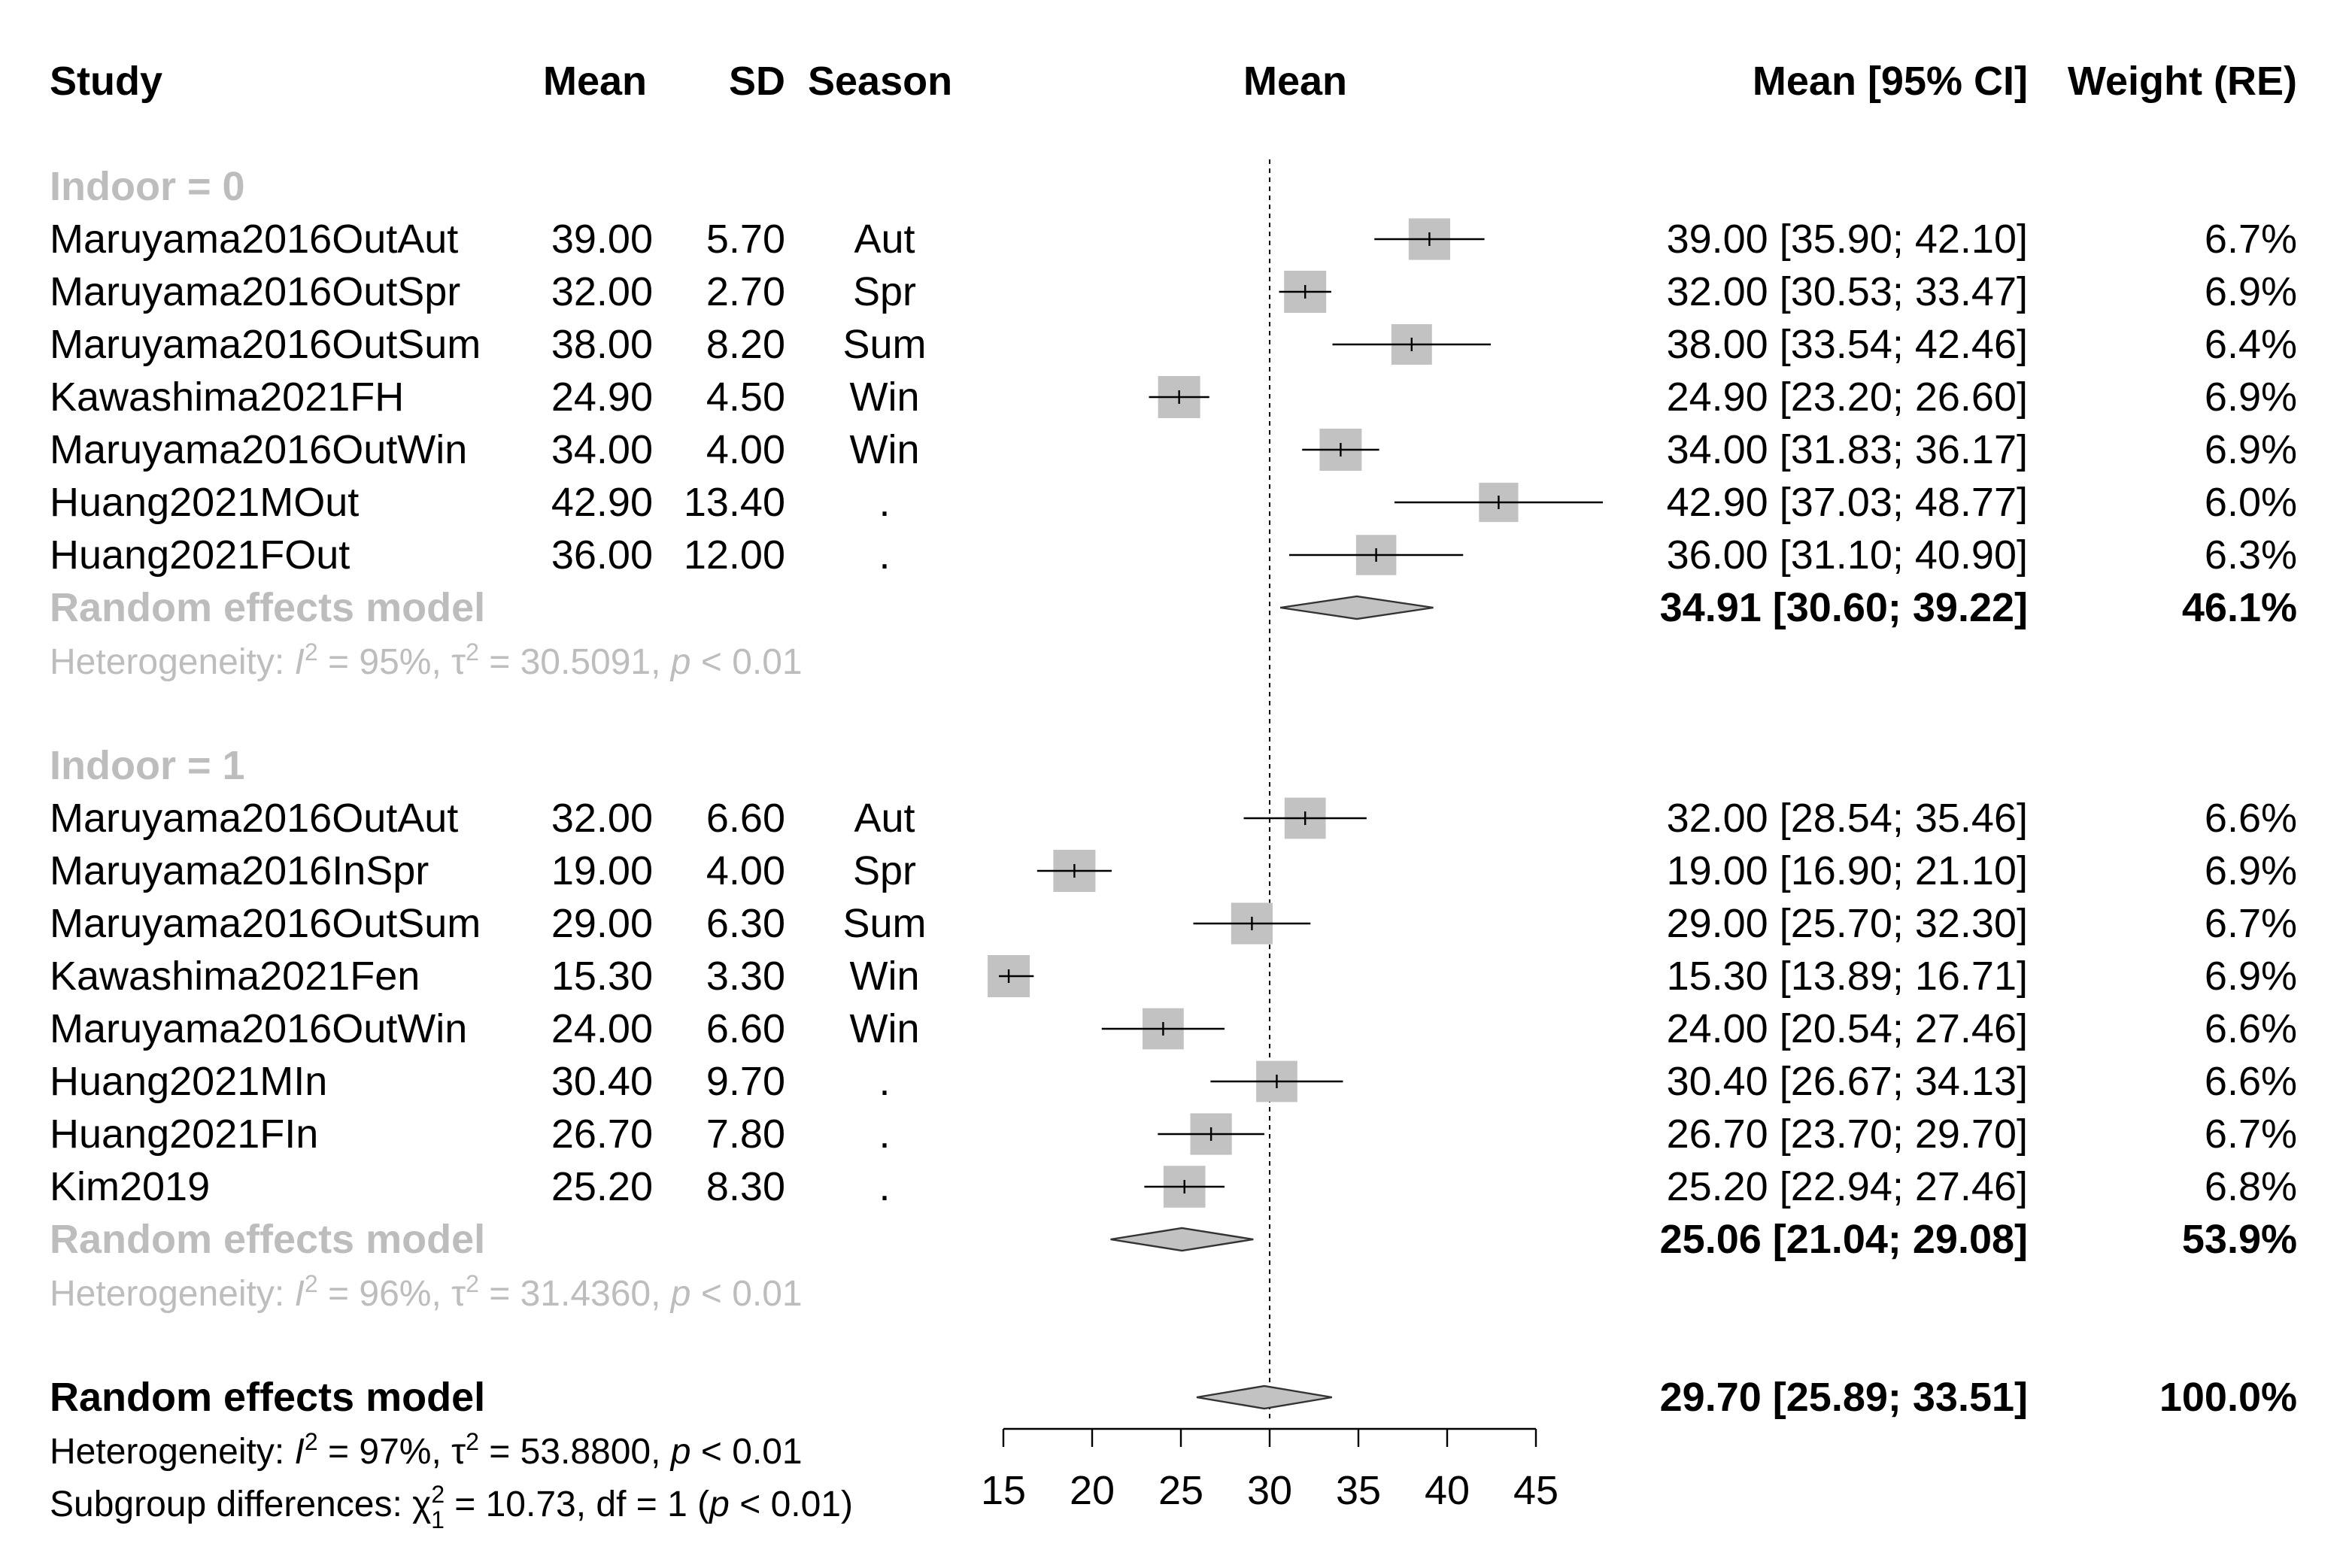 This screenshot has width=2346, height=1568. Describe the element at coordinates (602, 502) in the screenshot. I see `study-mean: 42.90` at that location.